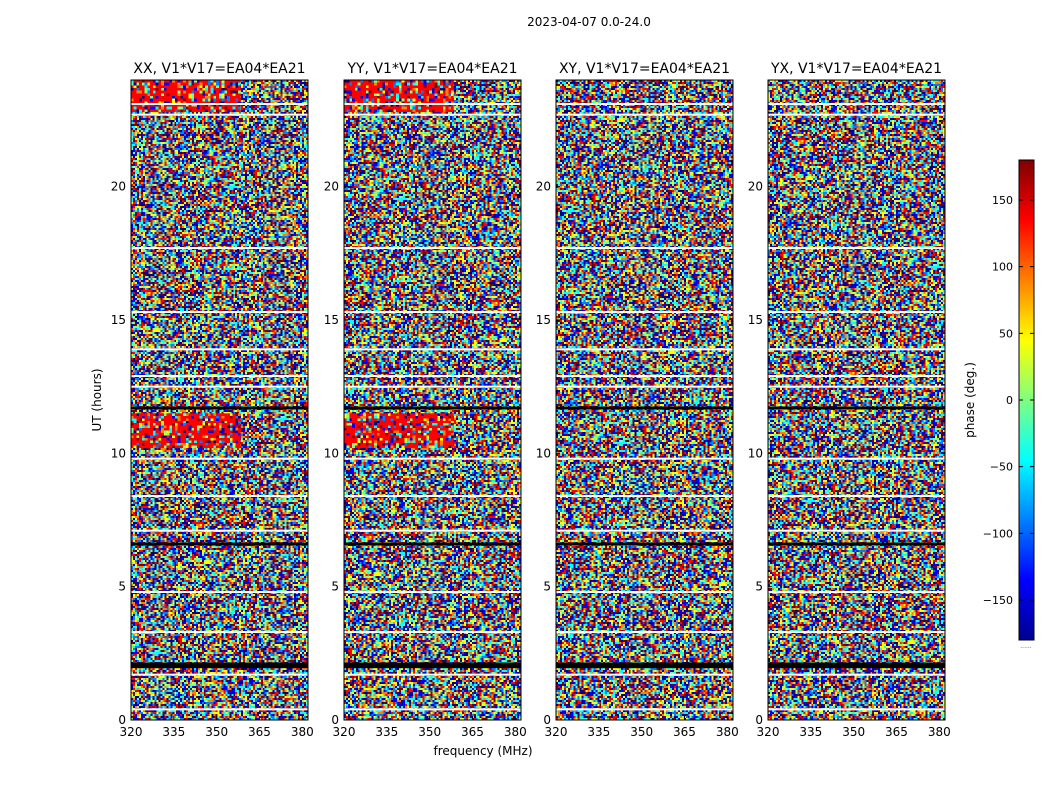 This screenshot has height=800, width=1050. Describe the element at coordinates (998, 600) in the screenshot. I see `colorbar-tick-label: −150` at that location.